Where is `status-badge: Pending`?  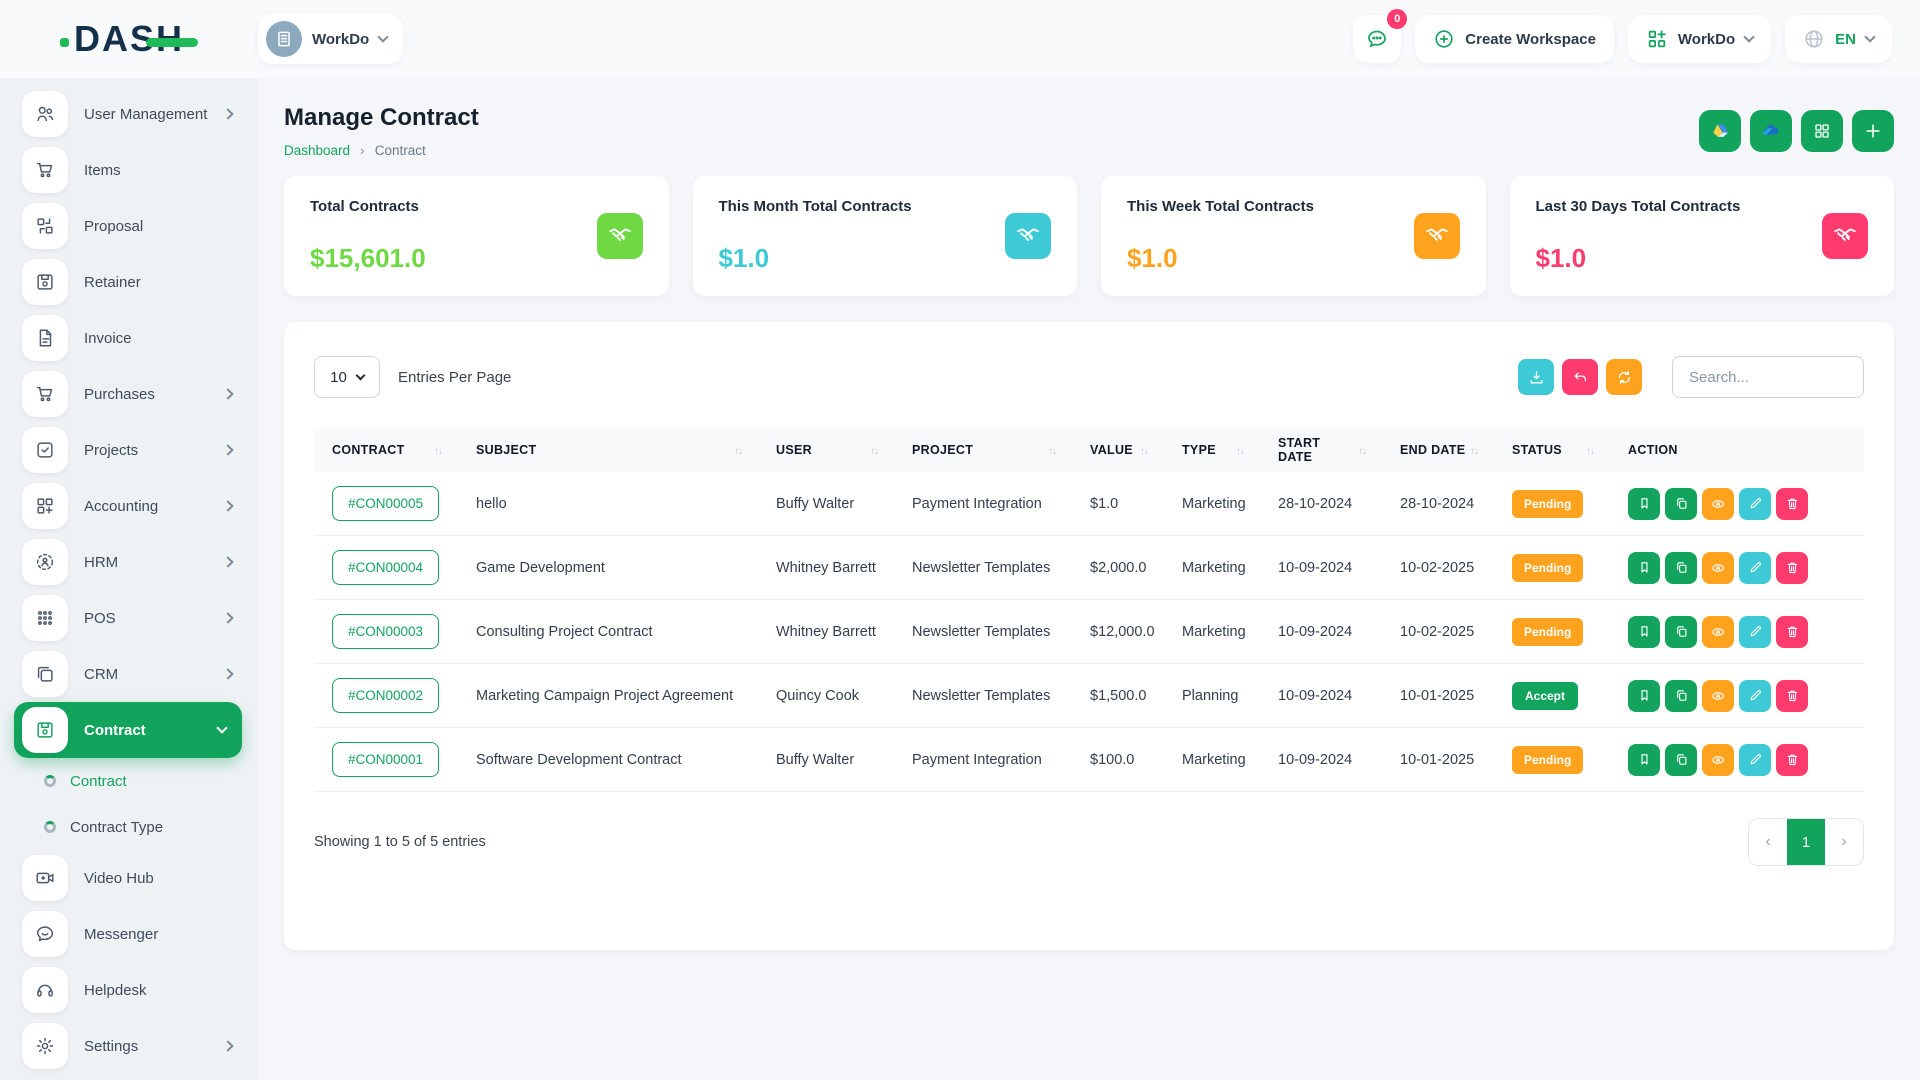 status-badge: Pending is located at coordinates (1548, 503).